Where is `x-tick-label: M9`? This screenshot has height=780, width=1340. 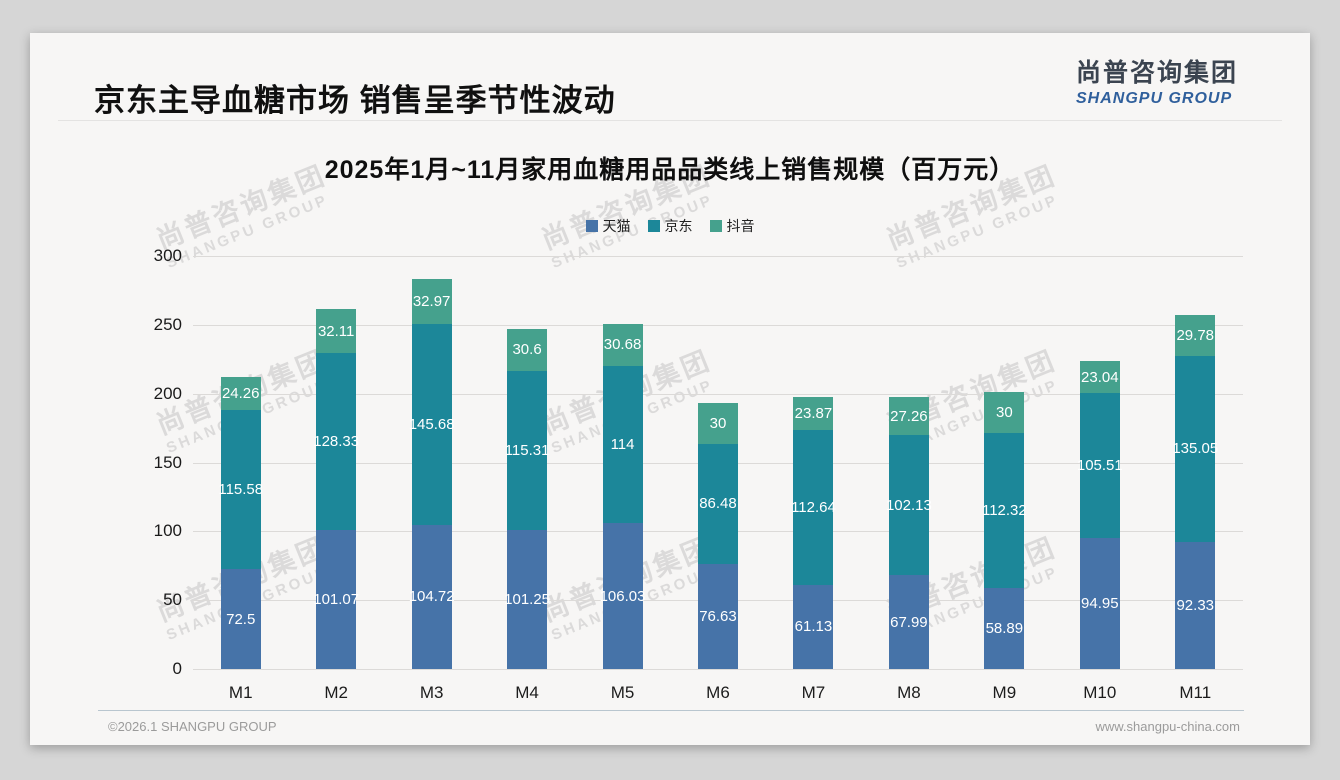
x-tick-label: M9 is located at coordinates (1004, 692).